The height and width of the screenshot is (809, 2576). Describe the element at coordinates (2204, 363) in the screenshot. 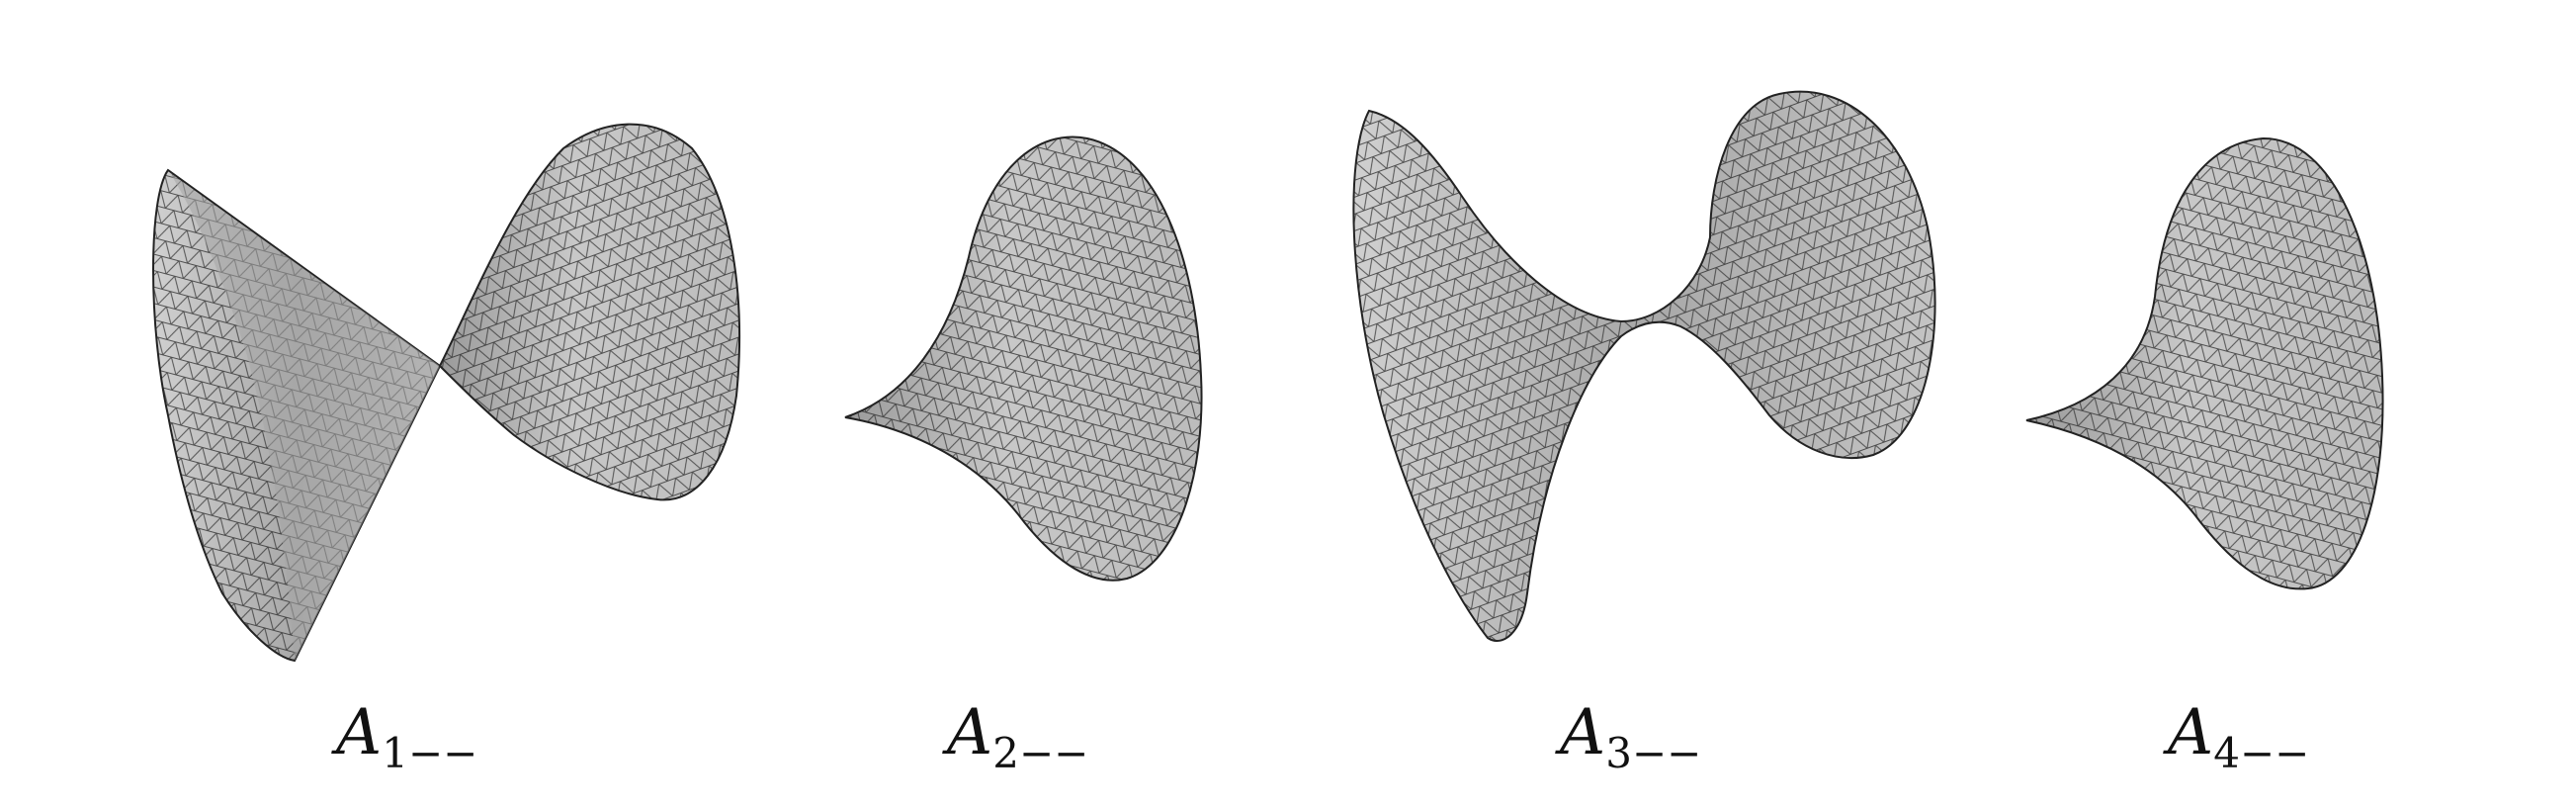

I see `surface-a4` at that location.